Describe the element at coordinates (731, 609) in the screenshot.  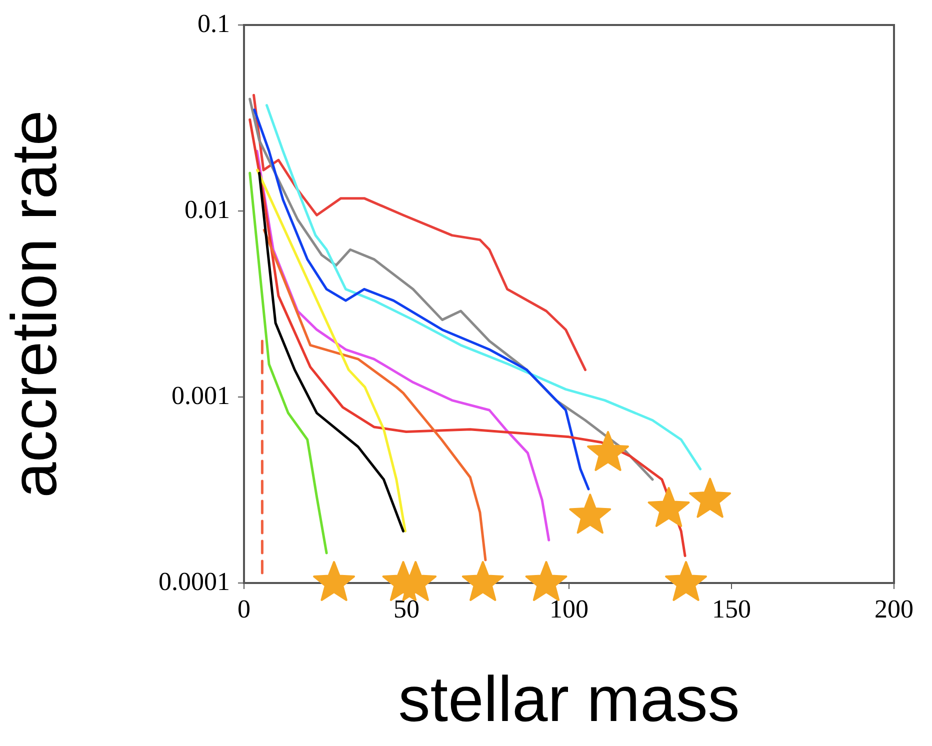
I see `x-tick-label: 150` at that location.